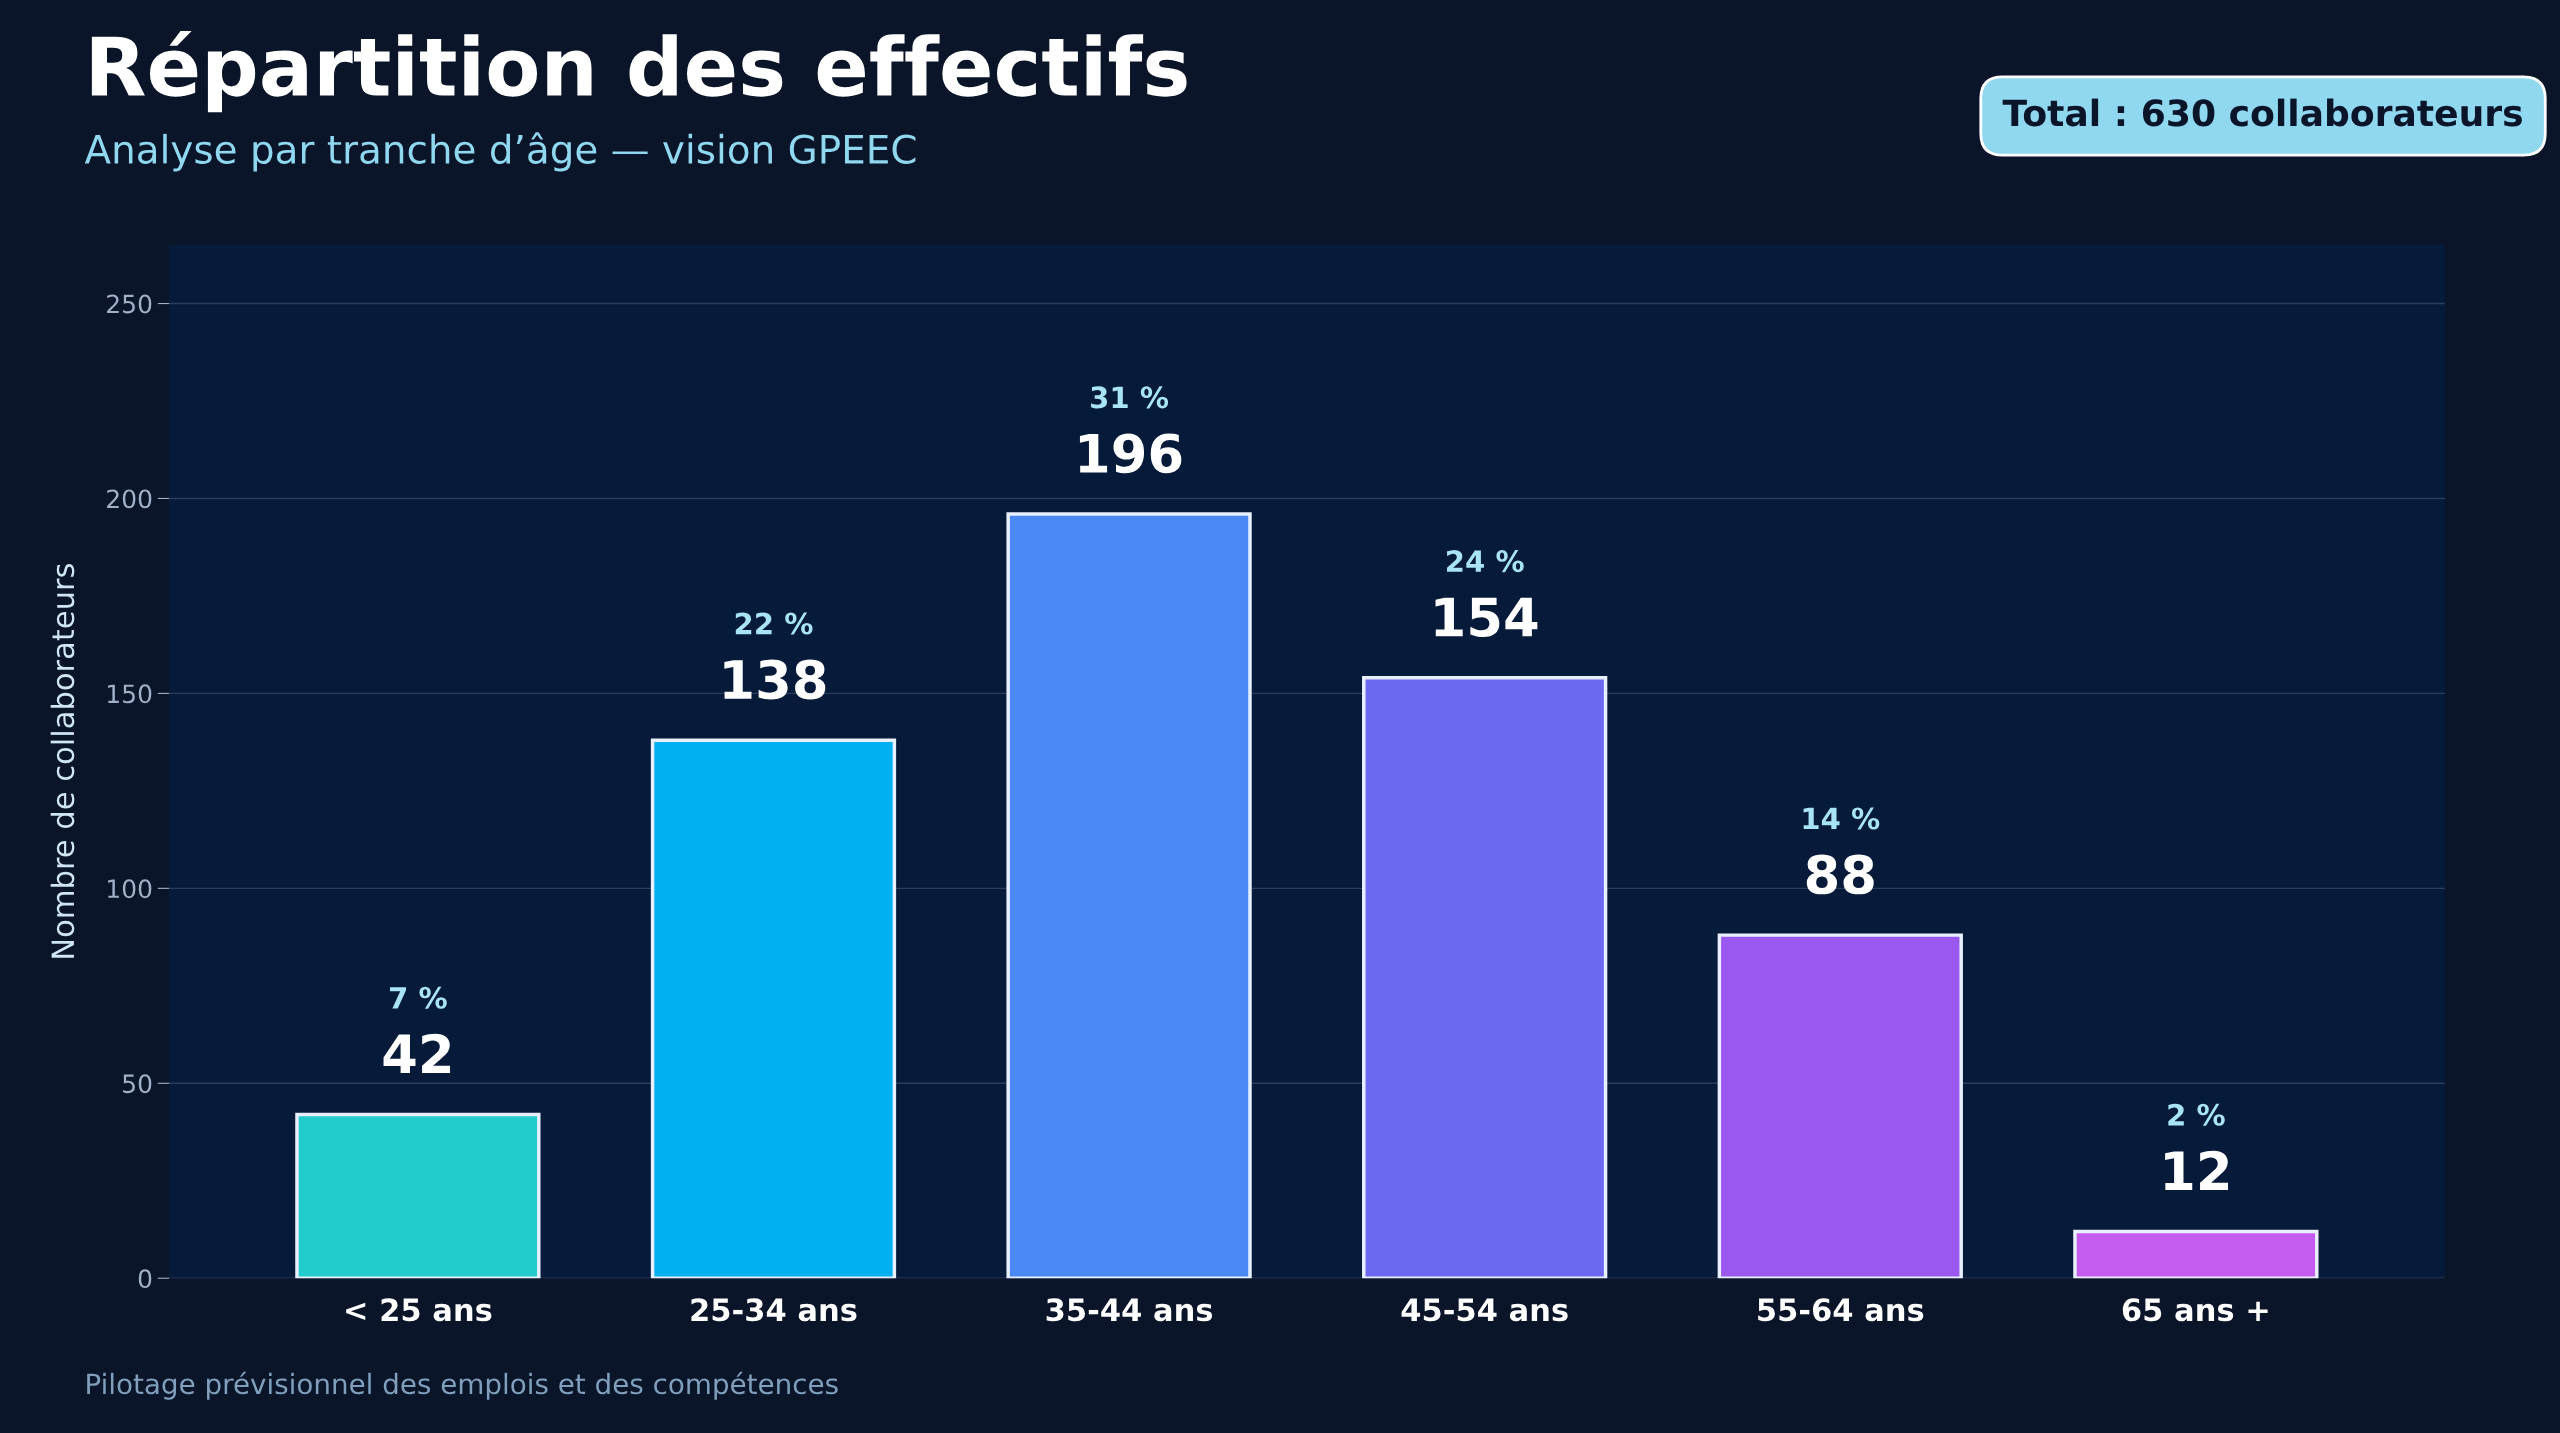 This screenshot has width=2560, height=1433. What do you see at coordinates (1130, 453) in the screenshot?
I see `data-label: 196` at bounding box center [1130, 453].